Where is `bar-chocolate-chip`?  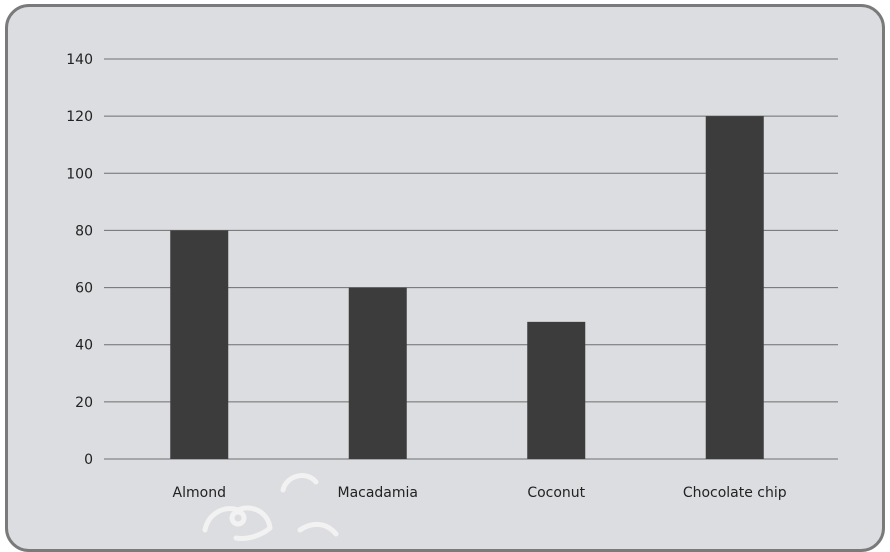
bar-chocolate-chip is located at coordinates (734, 288).